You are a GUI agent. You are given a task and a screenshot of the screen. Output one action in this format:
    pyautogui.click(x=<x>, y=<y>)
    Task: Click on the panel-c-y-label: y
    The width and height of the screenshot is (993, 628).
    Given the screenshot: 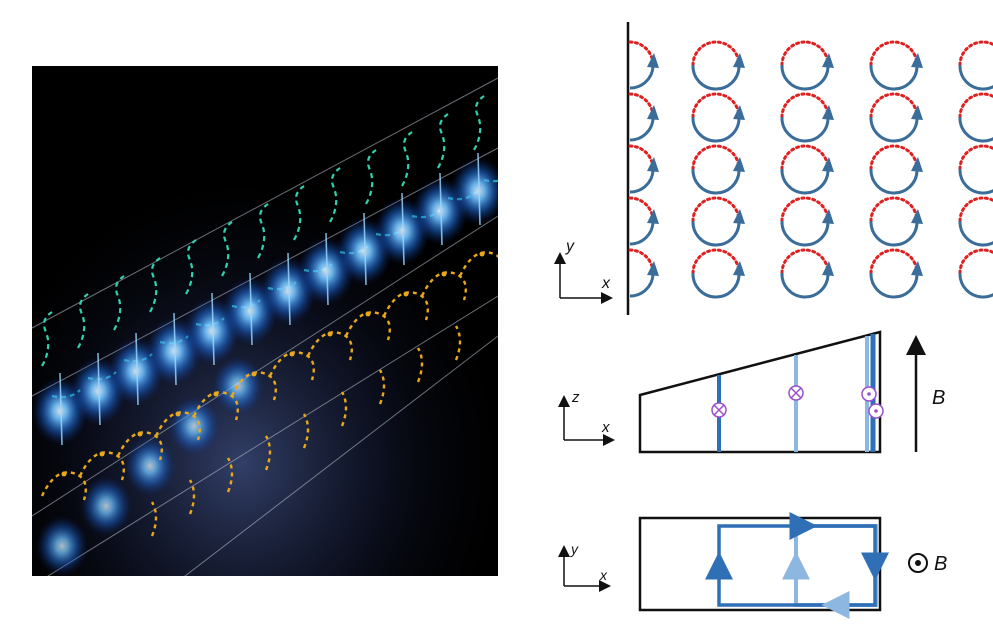 What is the action you would take?
    pyautogui.click(x=574, y=549)
    